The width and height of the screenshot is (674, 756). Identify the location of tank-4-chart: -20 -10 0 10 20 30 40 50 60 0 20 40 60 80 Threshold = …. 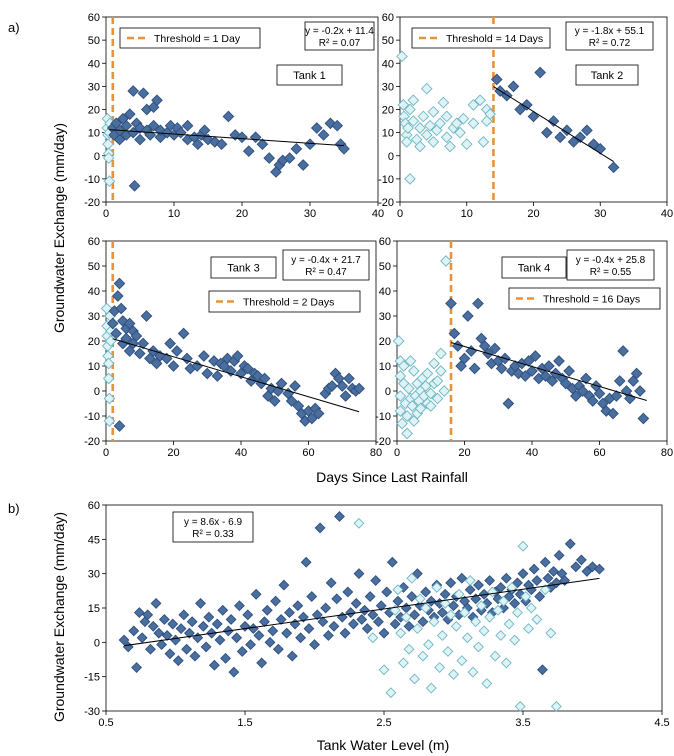
(524, 347).